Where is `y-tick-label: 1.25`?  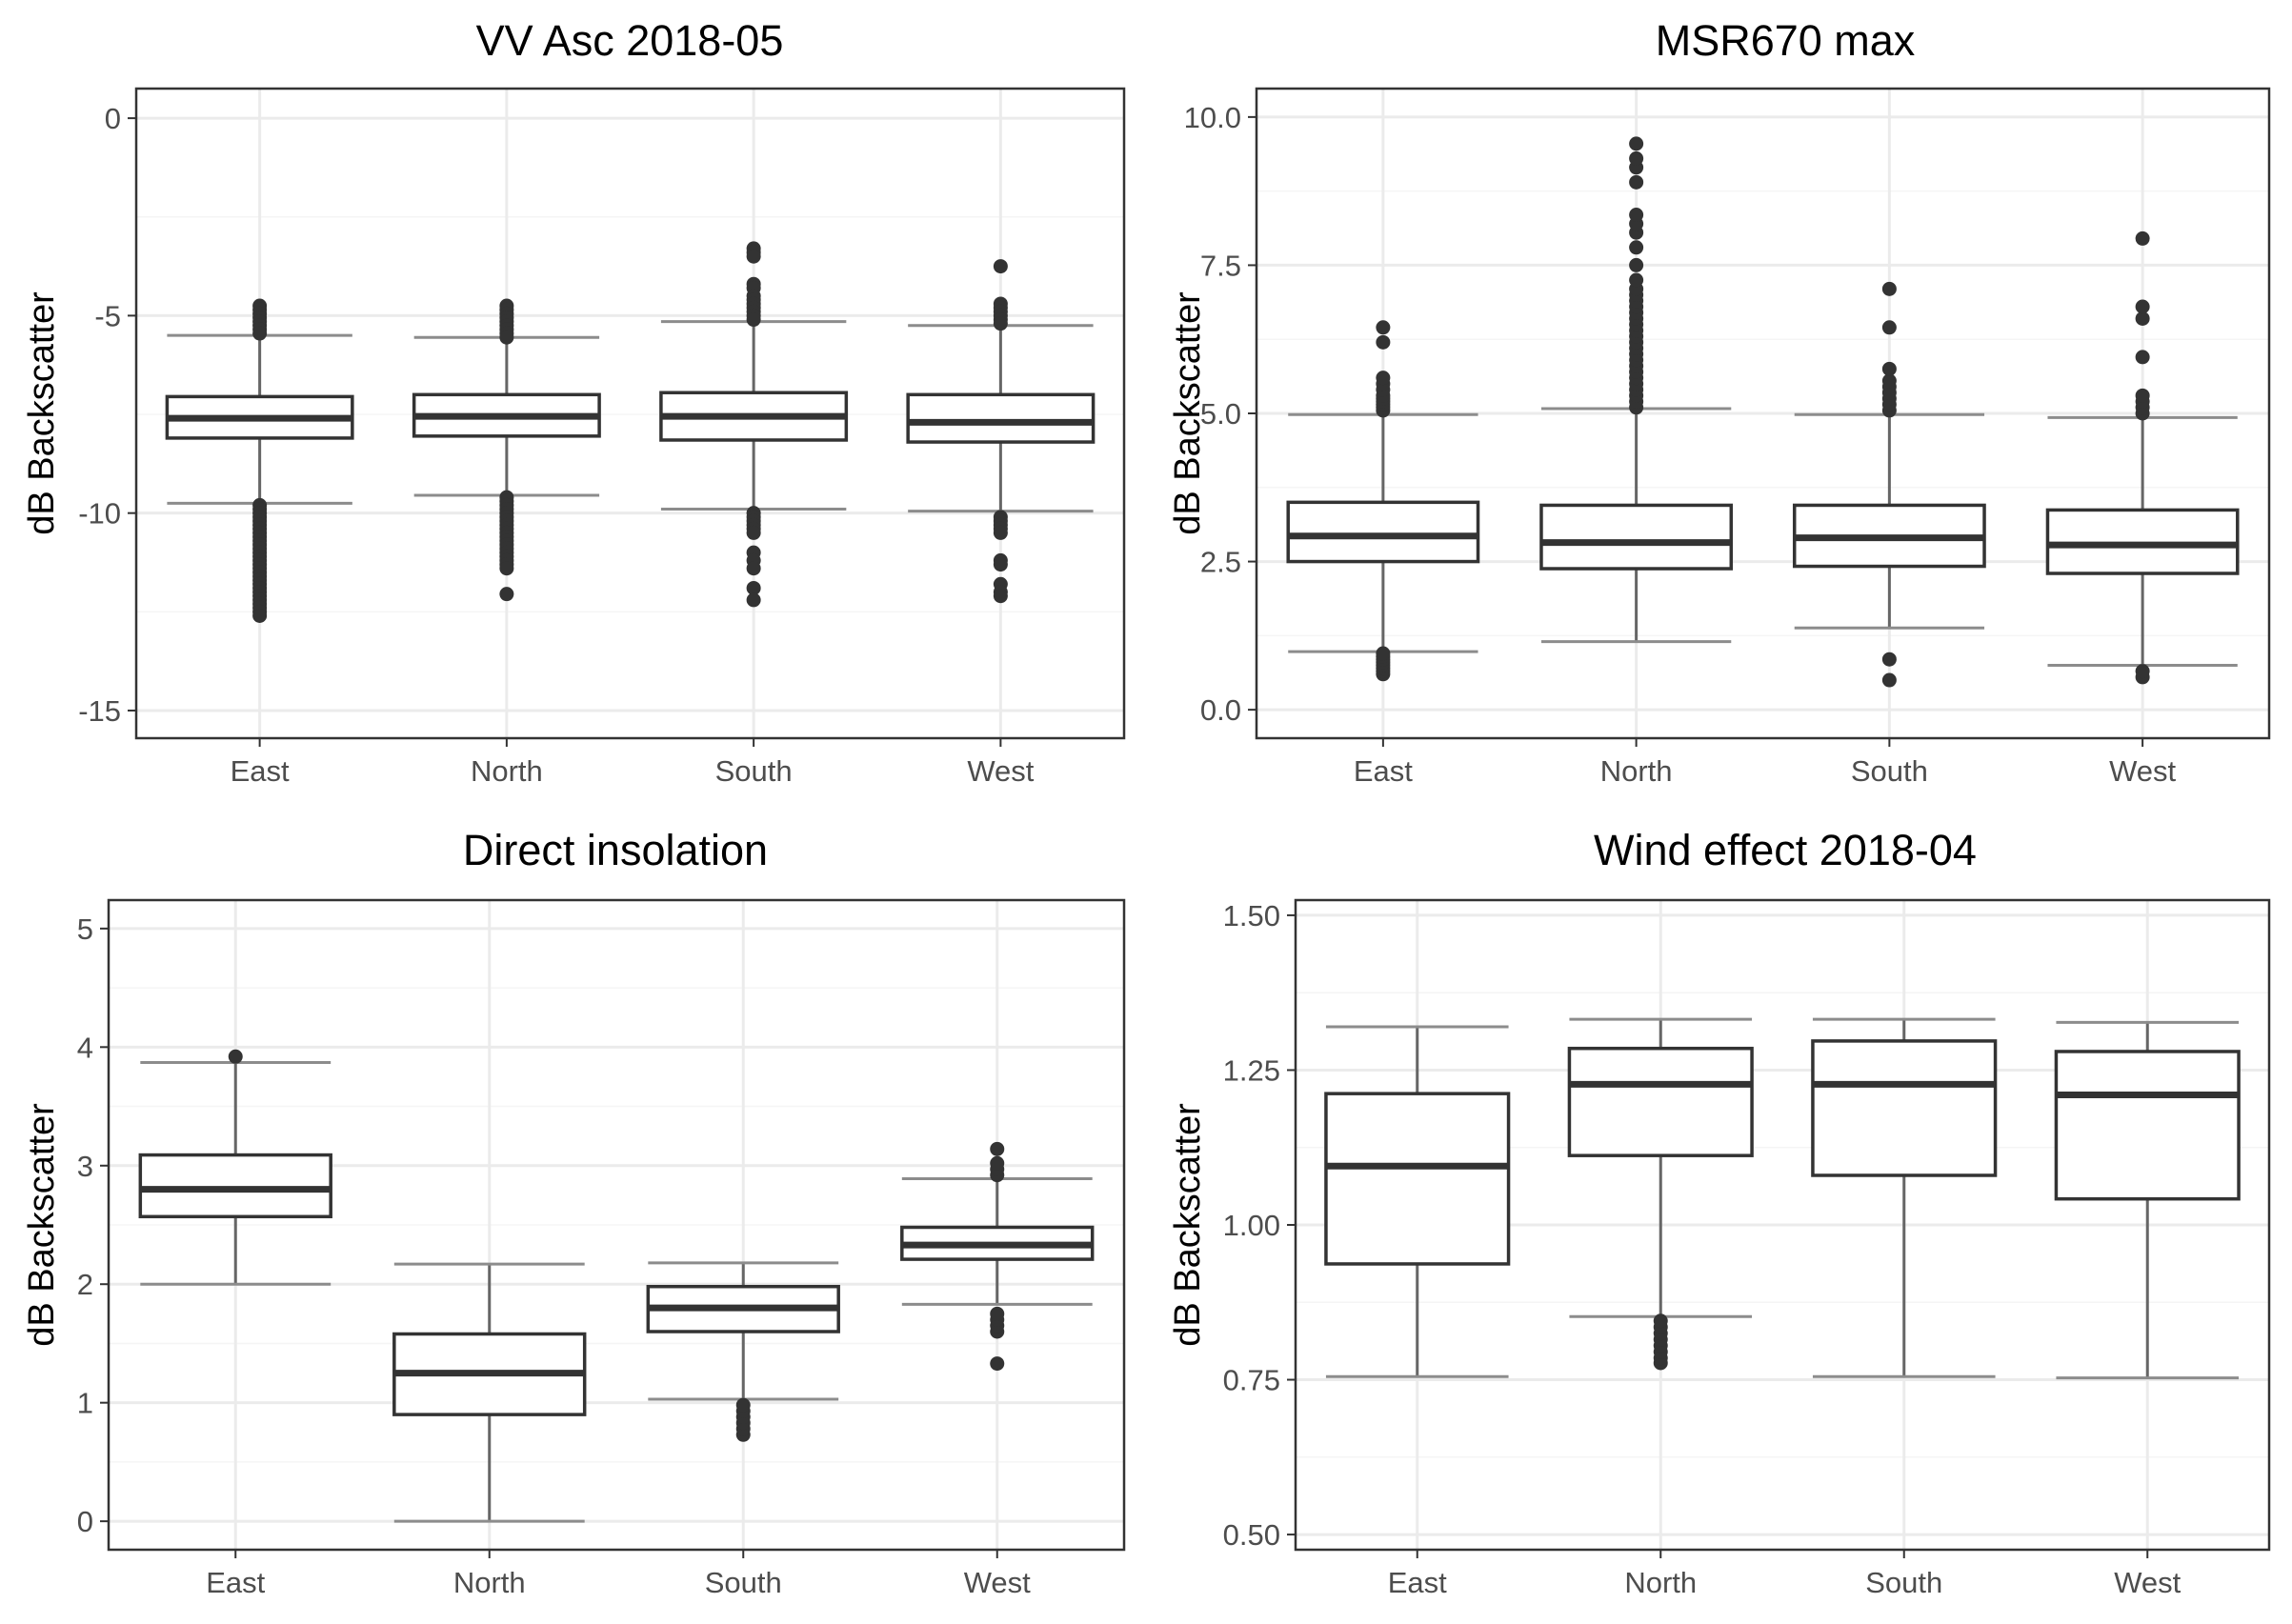
y-tick-label: 1.25 is located at coordinates (1251, 1070).